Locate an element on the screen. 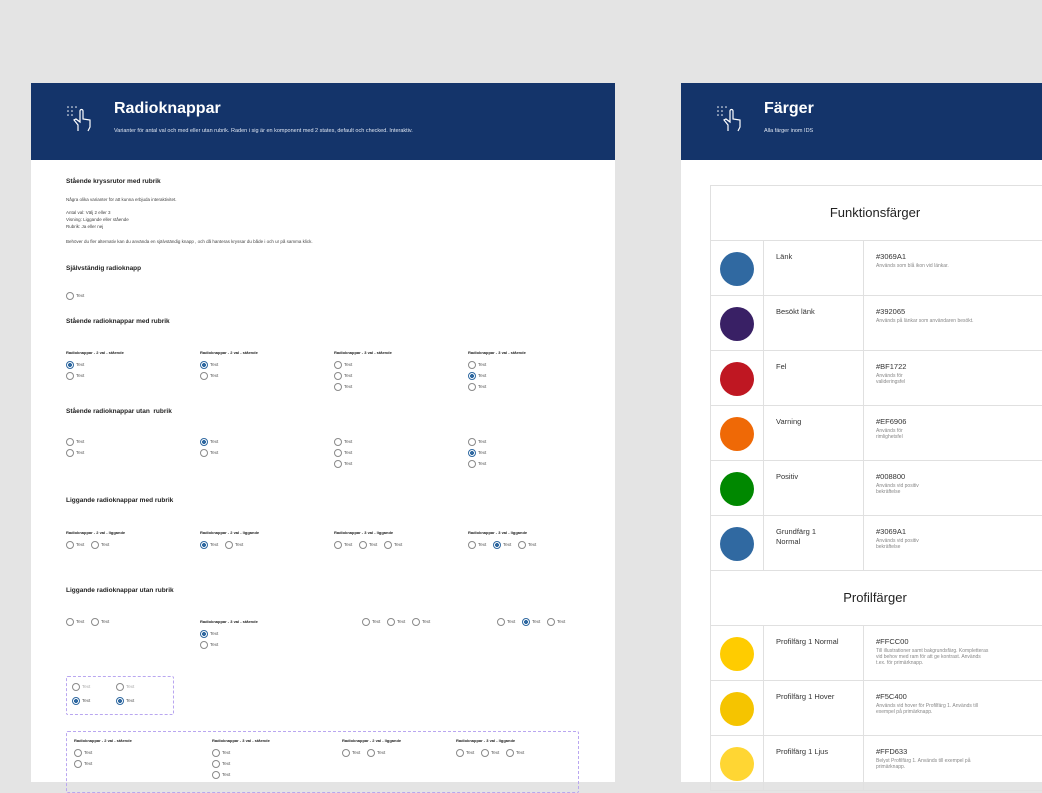 Image resolution: width=1042 pixels, height=793 pixels. section-heading: Liggande radioknappar utan rubrik is located at coordinates (120, 590).